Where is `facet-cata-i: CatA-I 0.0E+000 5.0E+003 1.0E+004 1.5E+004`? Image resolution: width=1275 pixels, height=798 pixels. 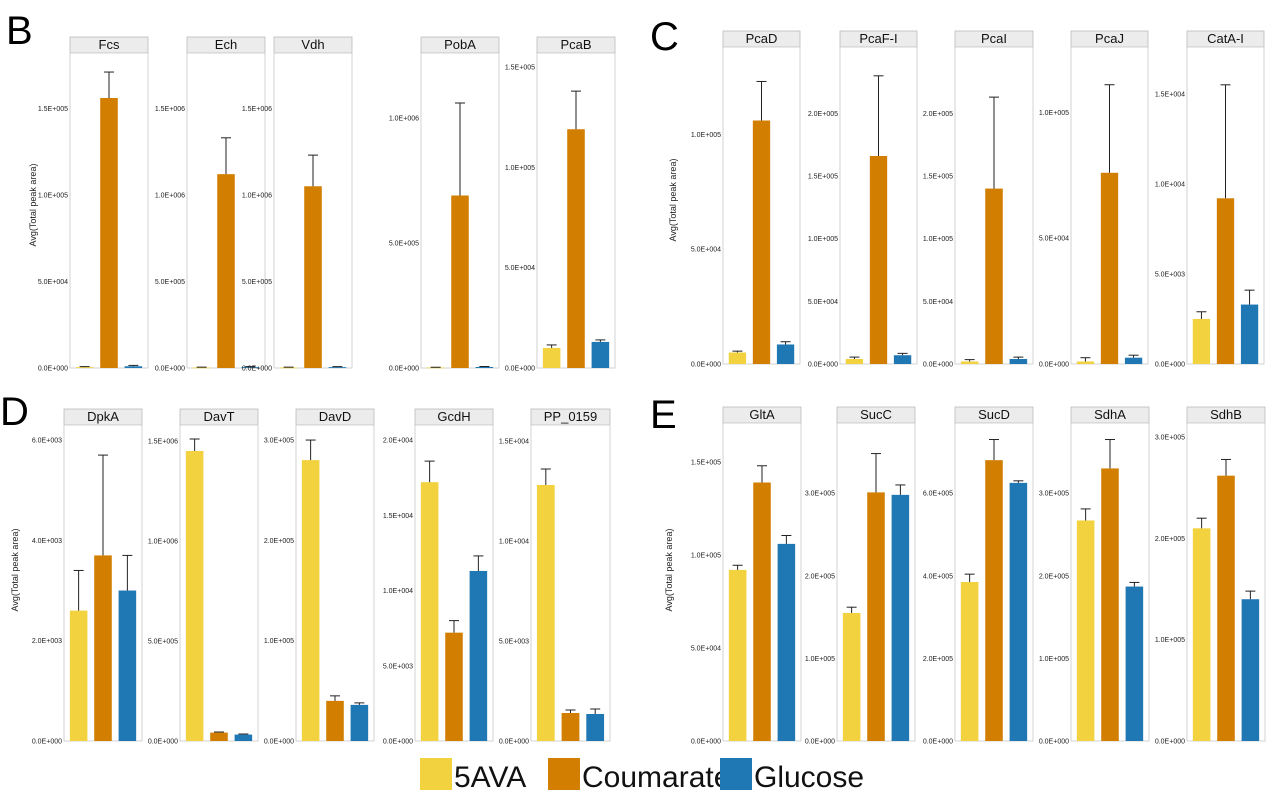
facet-cata-i: CatA-I 0.0E+000 5.0E+003 1.0E+004 1.5E+004 is located at coordinates (1210, 199).